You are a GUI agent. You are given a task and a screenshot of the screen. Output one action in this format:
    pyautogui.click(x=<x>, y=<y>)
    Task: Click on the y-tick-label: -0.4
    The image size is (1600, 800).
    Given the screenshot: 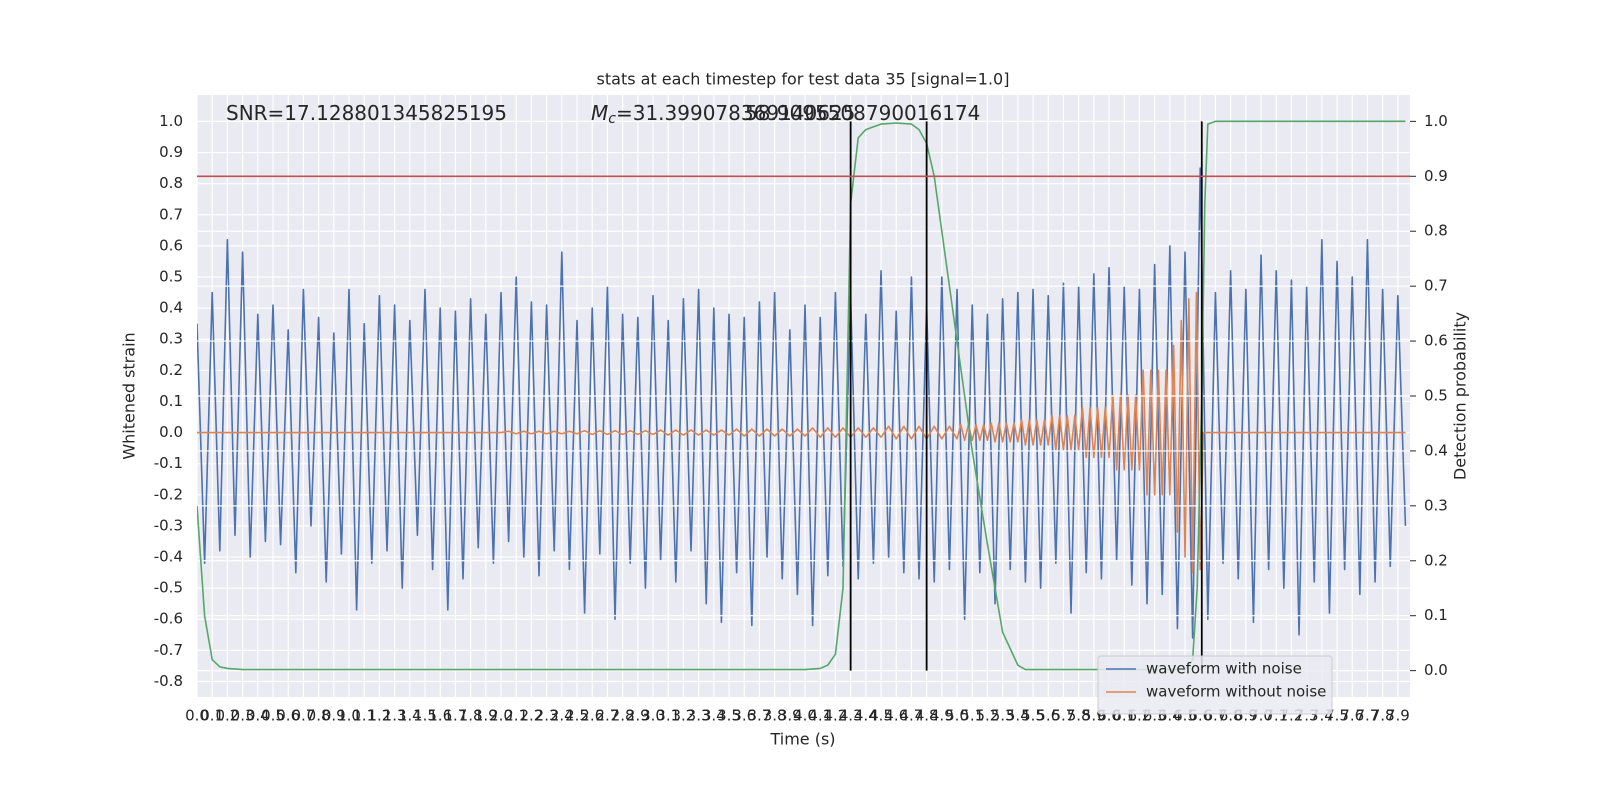 What is the action you would take?
    pyautogui.click(x=168, y=557)
    